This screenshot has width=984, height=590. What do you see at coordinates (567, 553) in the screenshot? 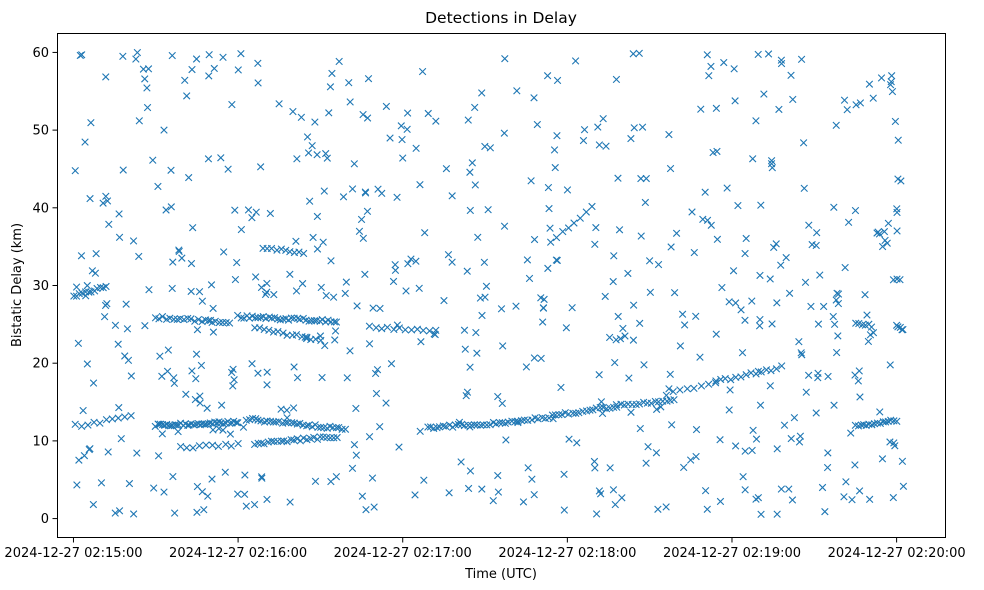
I see `x-tick-label: 2024-12-27 02:18:00` at bounding box center [567, 553].